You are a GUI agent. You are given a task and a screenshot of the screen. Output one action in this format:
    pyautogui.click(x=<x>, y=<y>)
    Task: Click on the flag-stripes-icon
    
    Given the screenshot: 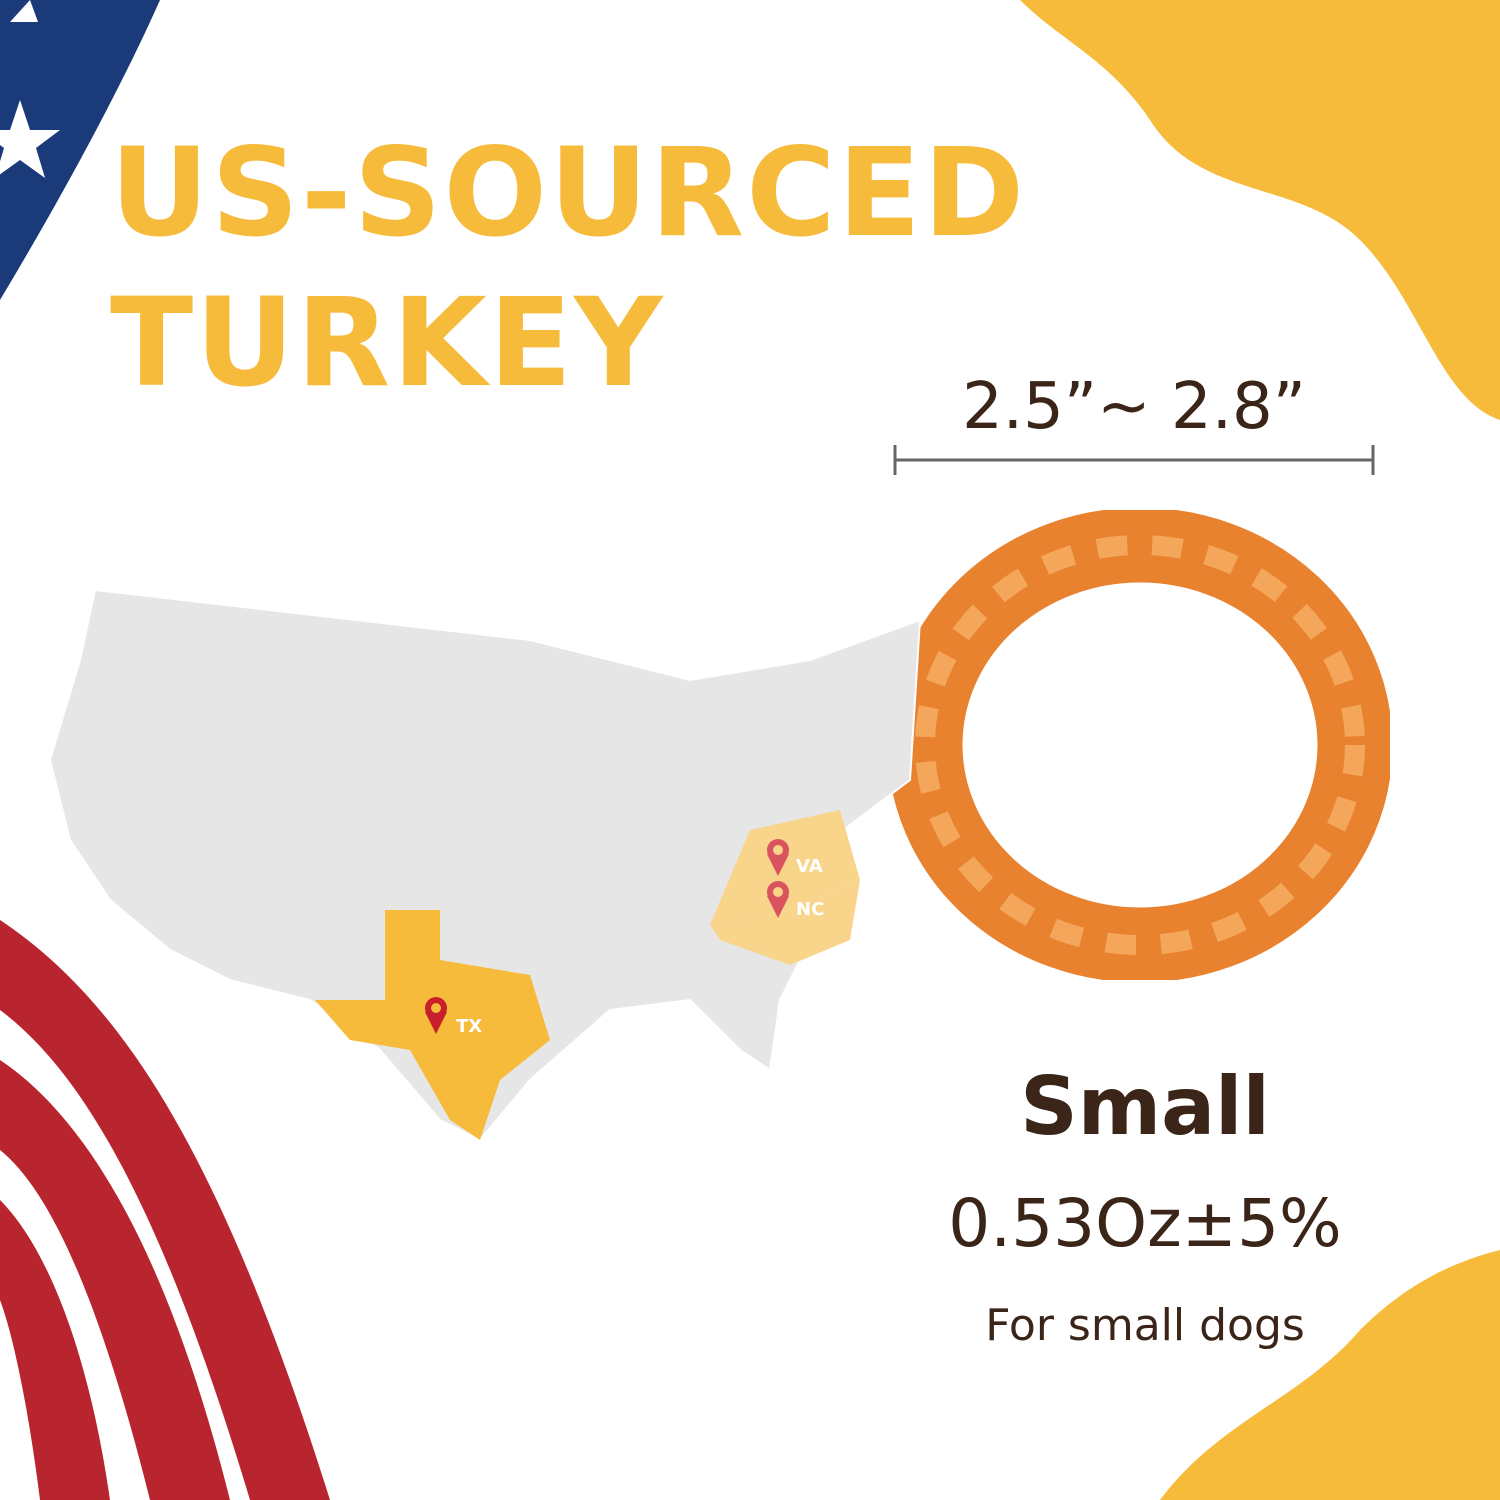 What is the action you would take?
    pyautogui.click(x=165, y=1210)
    